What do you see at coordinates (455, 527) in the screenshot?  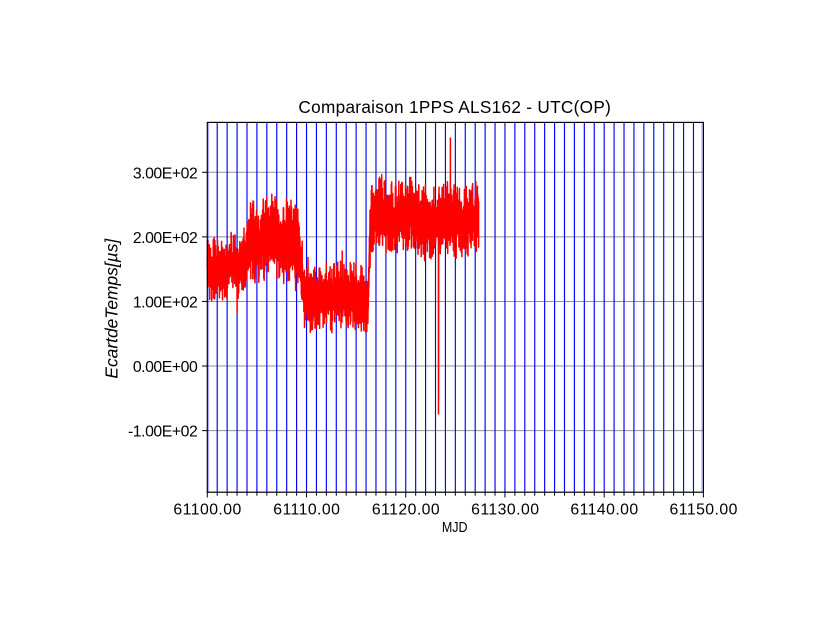 I see `svg-text: MJD` at bounding box center [455, 527].